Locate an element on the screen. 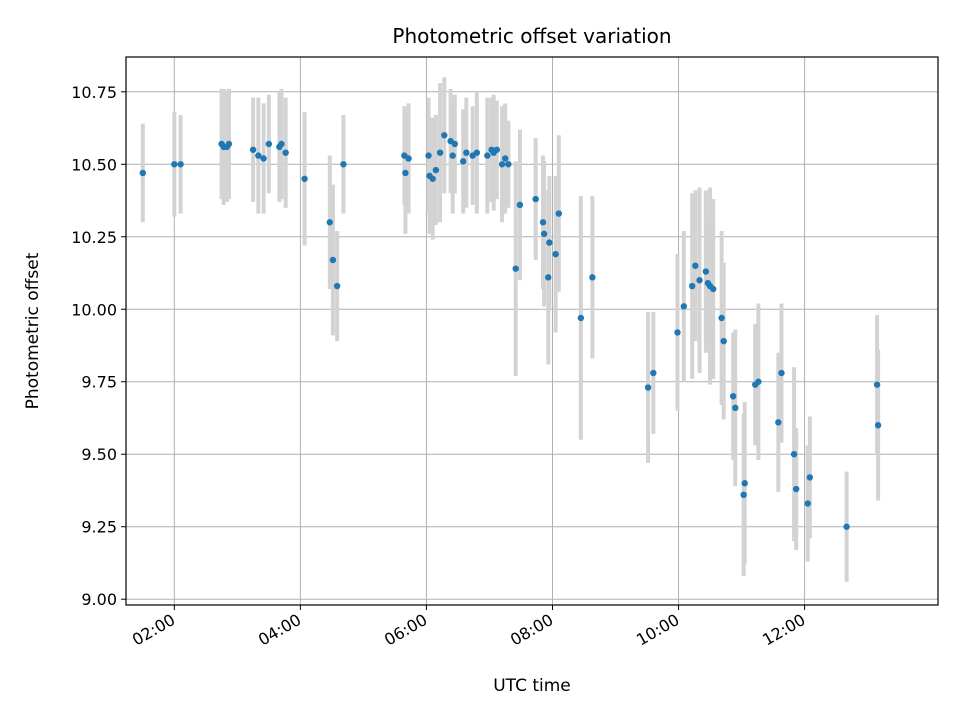 The width and height of the screenshot is (960, 720). y-tick-label: 10.75 is located at coordinates (94, 92).